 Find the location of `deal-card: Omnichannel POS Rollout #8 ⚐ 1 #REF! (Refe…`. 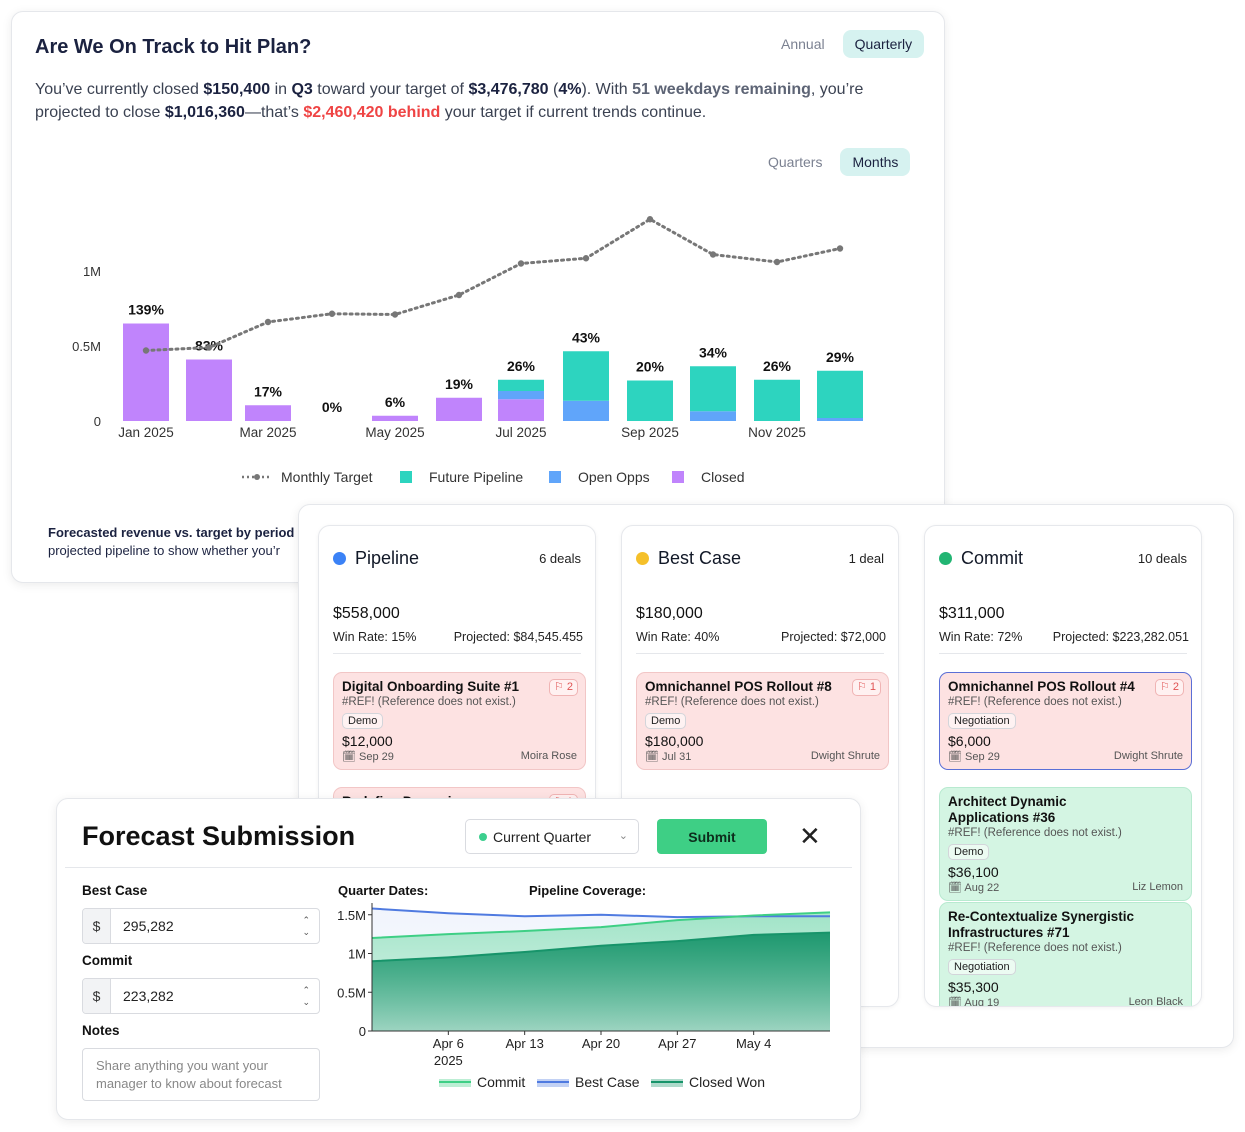

deal-card: Omnichannel POS Rollout #8 ⚐ 1 #REF! (Refe… is located at coordinates (762, 721).